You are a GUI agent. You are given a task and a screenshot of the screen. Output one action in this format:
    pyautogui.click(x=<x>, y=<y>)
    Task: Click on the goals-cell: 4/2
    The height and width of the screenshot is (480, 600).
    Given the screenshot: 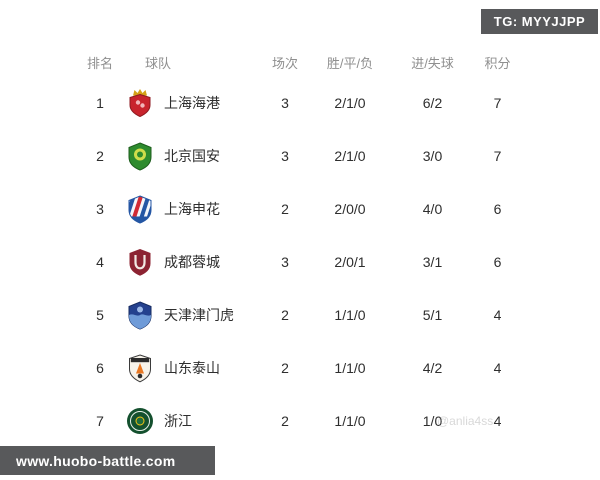 What is the action you would take?
    pyautogui.click(x=432, y=367)
    